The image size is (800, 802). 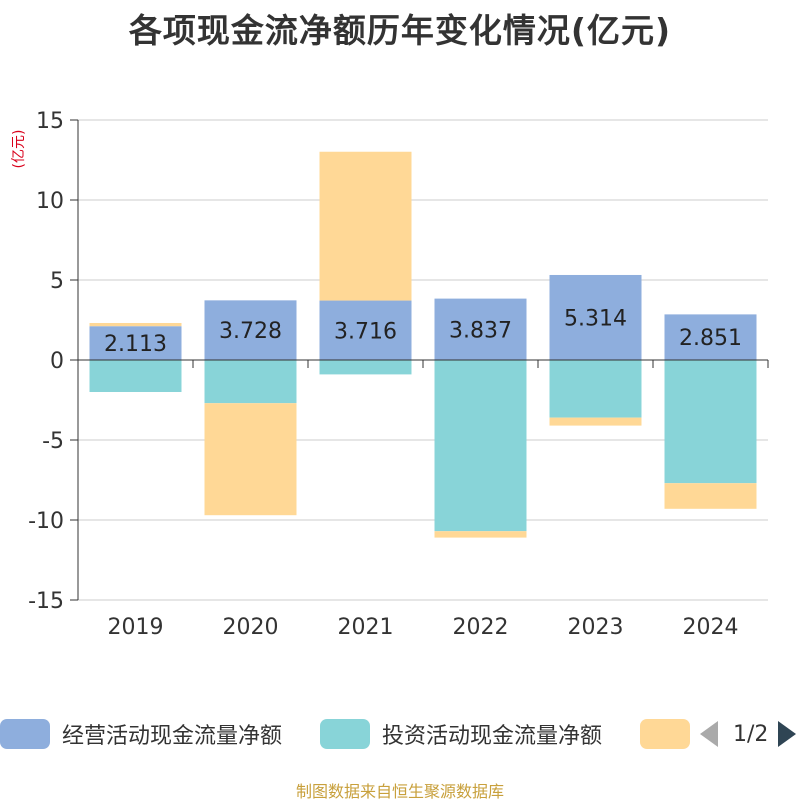 I want to click on bar-series2-2020, so click(x=250, y=459).